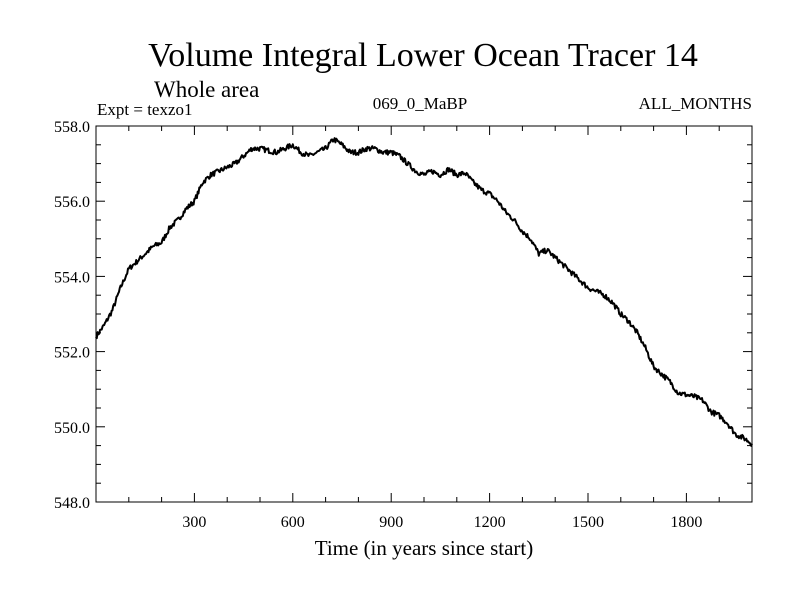 Image resolution: width=800 pixels, height=600 pixels. Describe the element at coordinates (72, 353) in the screenshot. I see `y-tick-label: 552.0` at that location.